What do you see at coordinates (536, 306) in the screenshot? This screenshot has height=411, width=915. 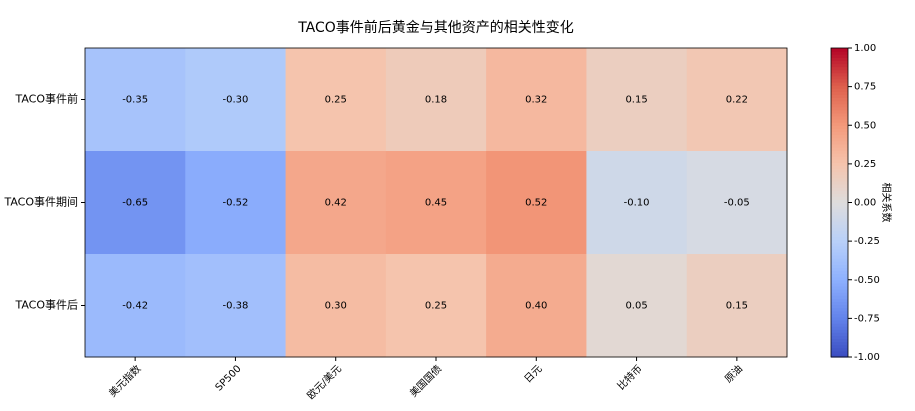 I see `cell-label: 0.40` at bounding box center [536, 306].